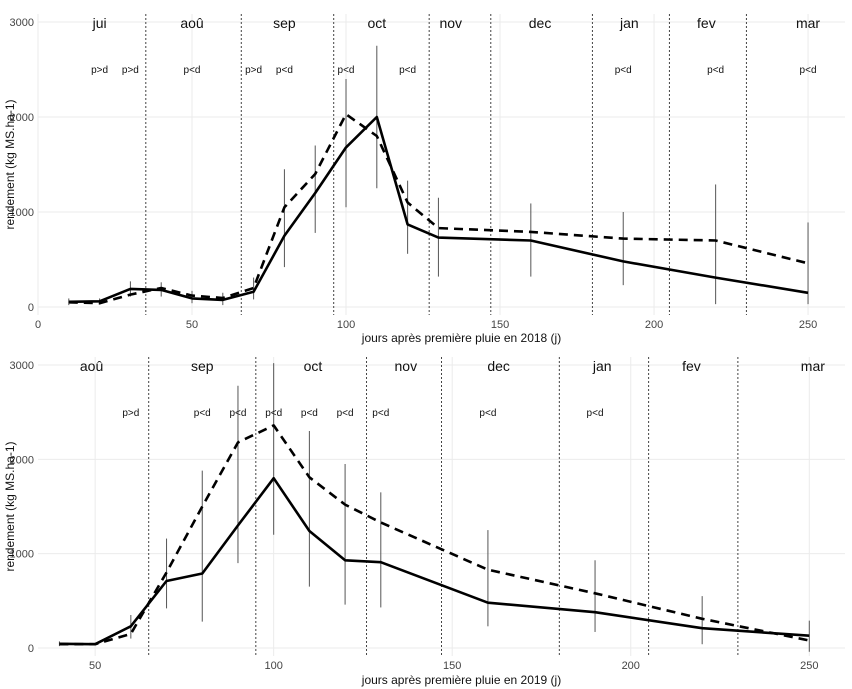 The width and height of the screenshot is (852, 689). Describe the element at coordinates (38, 325) in the screenshot. I see `x-tick-label: 0` at that location.